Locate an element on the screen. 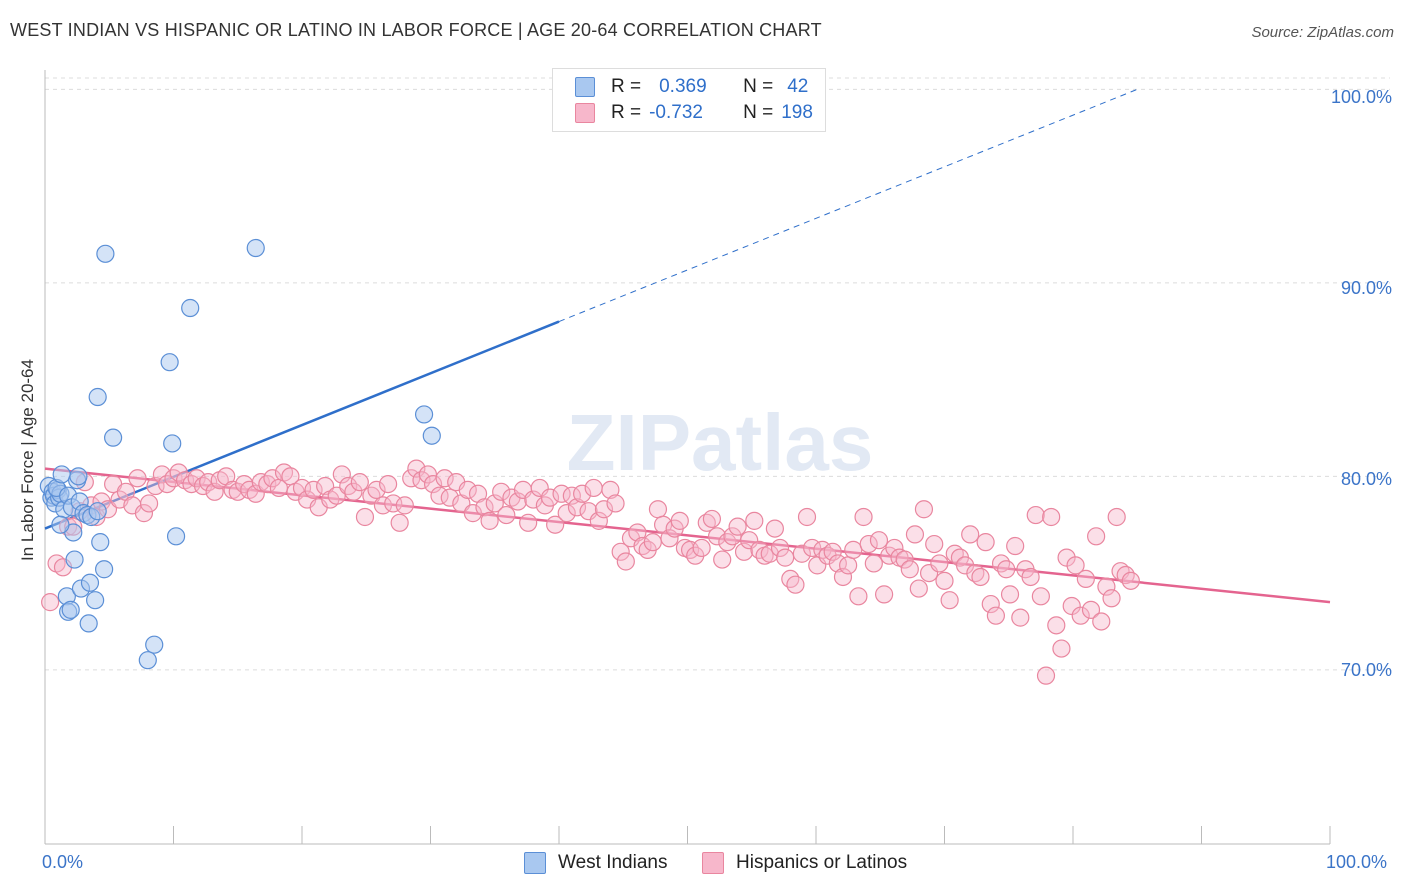 This screenshot has height=892, width=1406. legend-item-west-indians: West Indians is located at coordinates (595, 863).